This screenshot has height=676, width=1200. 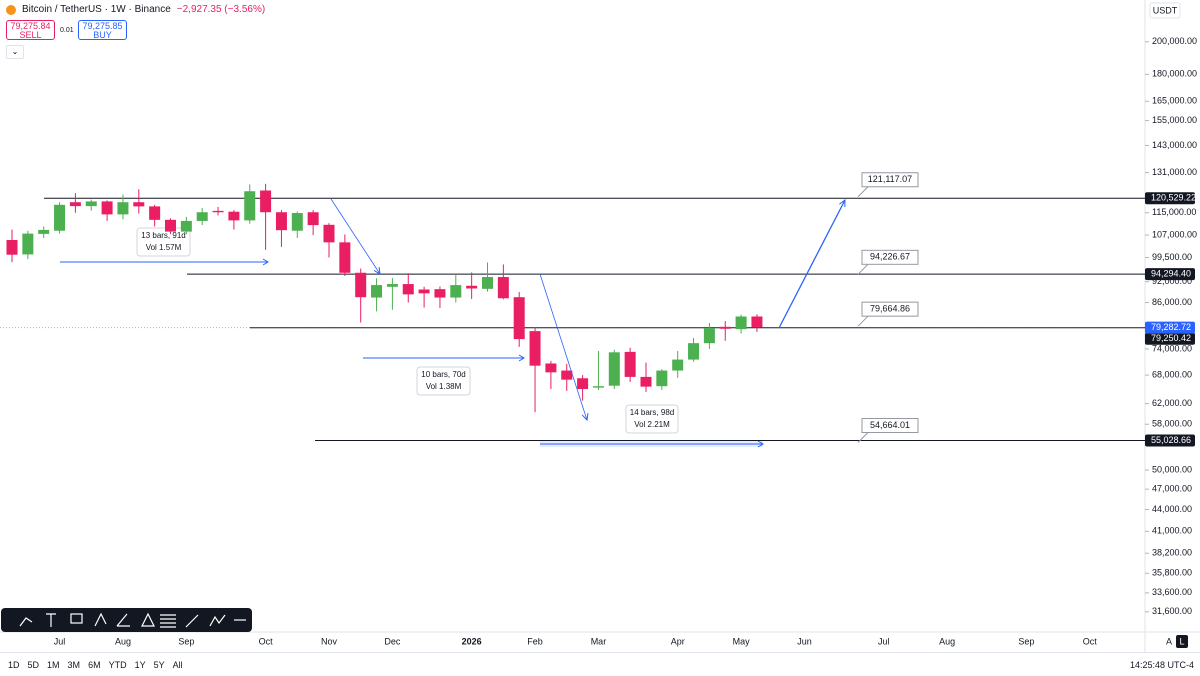 I want to click on timeframe-button: 1D, so click(x=14, y=664).